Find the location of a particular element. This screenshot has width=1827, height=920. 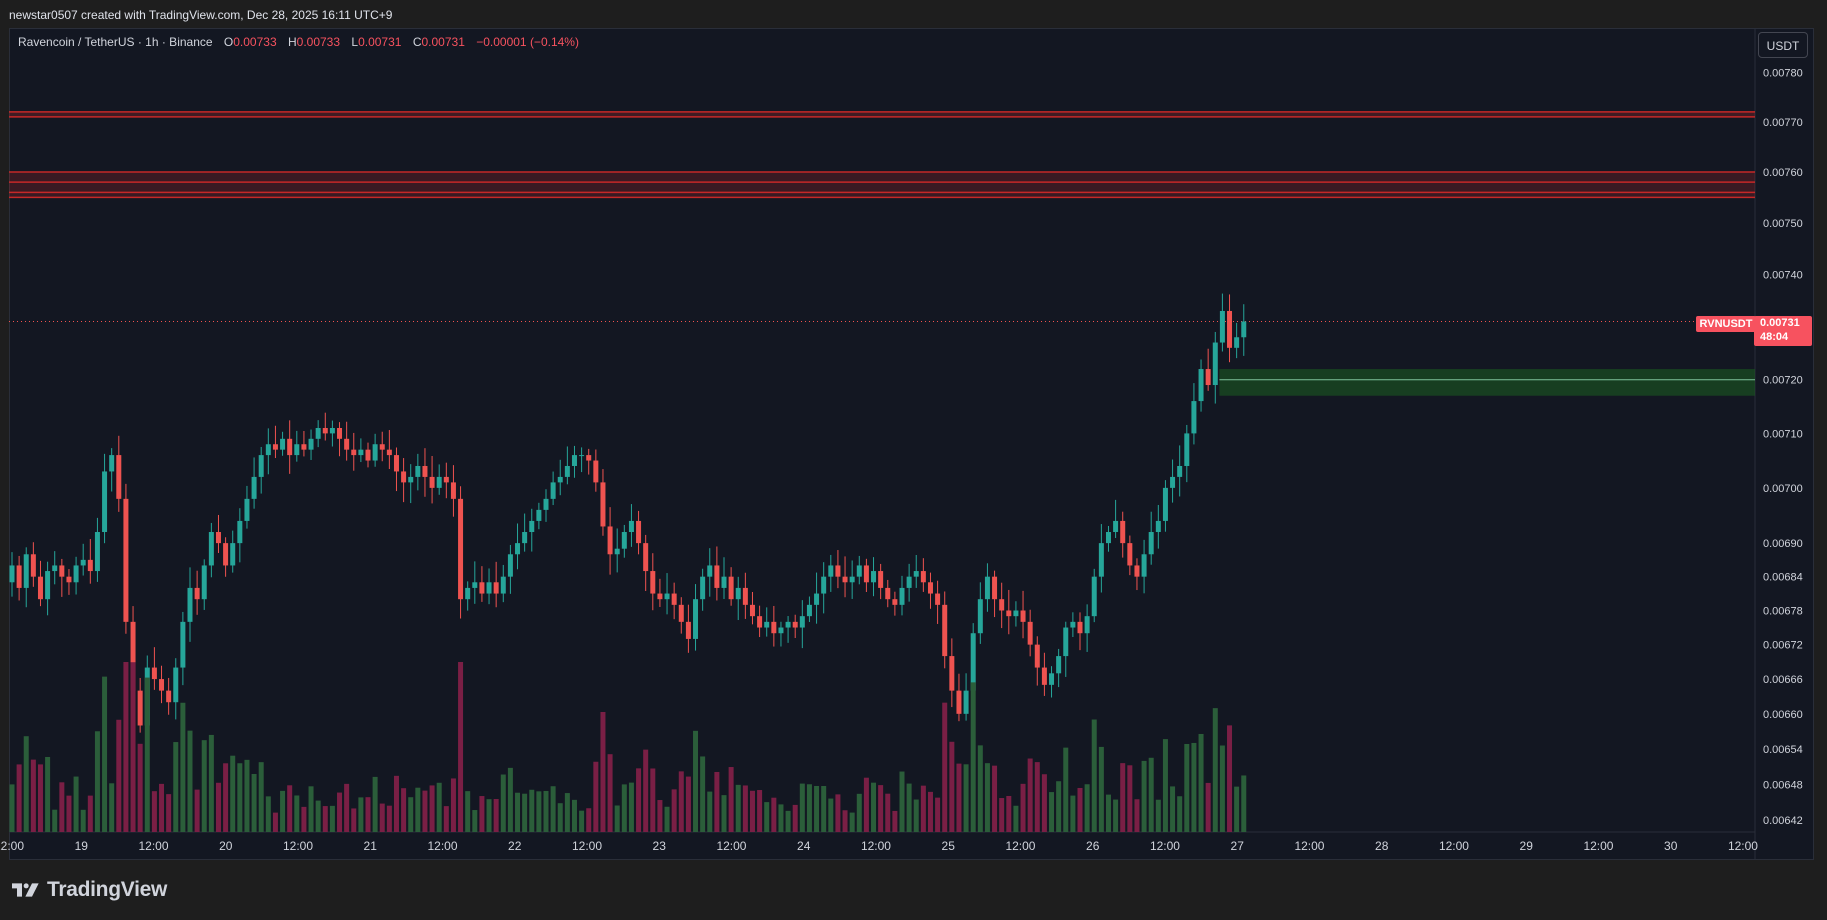

time-tick-label: 22 is located at coordinates (515, 846).